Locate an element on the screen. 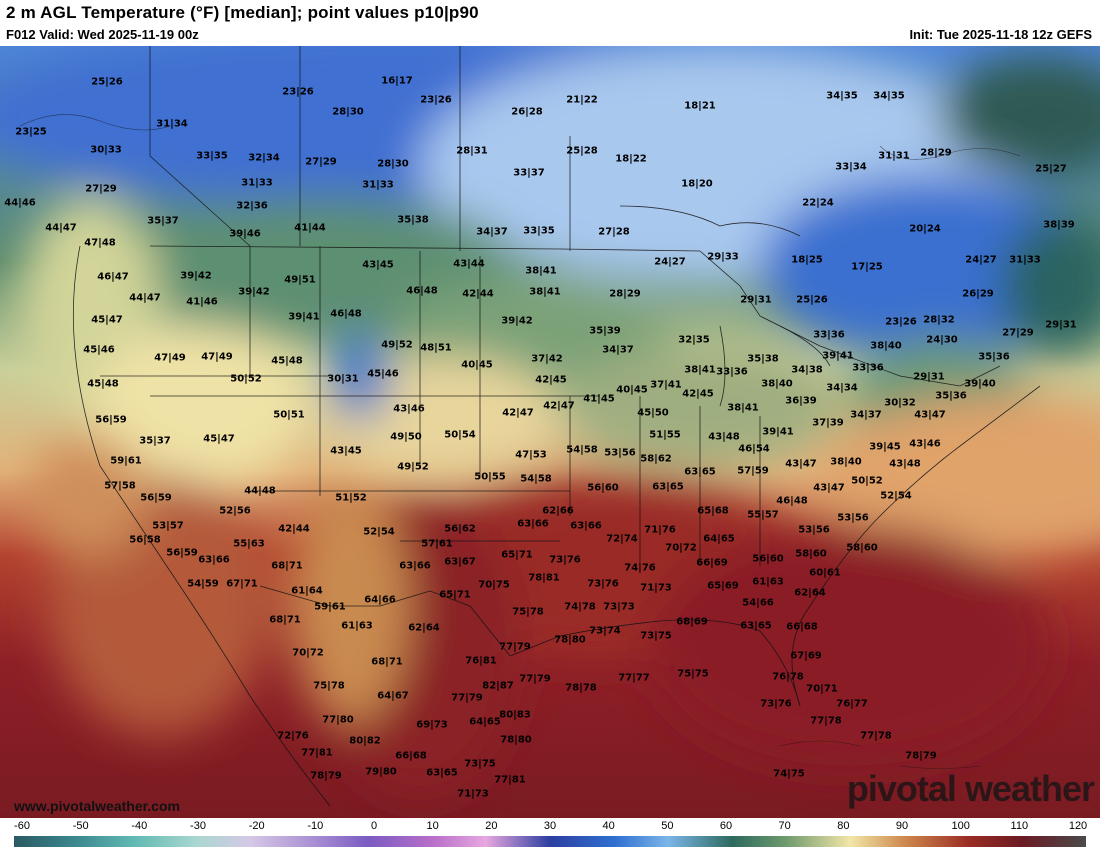 This screenshot has height=850, width=1100. point-value-label: 21|22 is located at coordinates (582, 100).